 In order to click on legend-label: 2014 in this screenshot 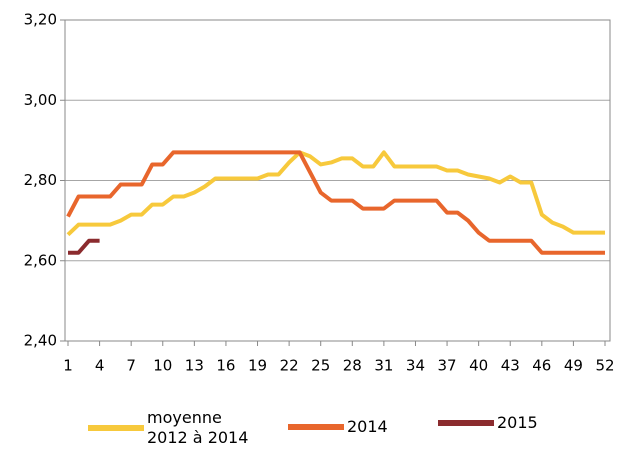, I will do `click(367, 426)`.